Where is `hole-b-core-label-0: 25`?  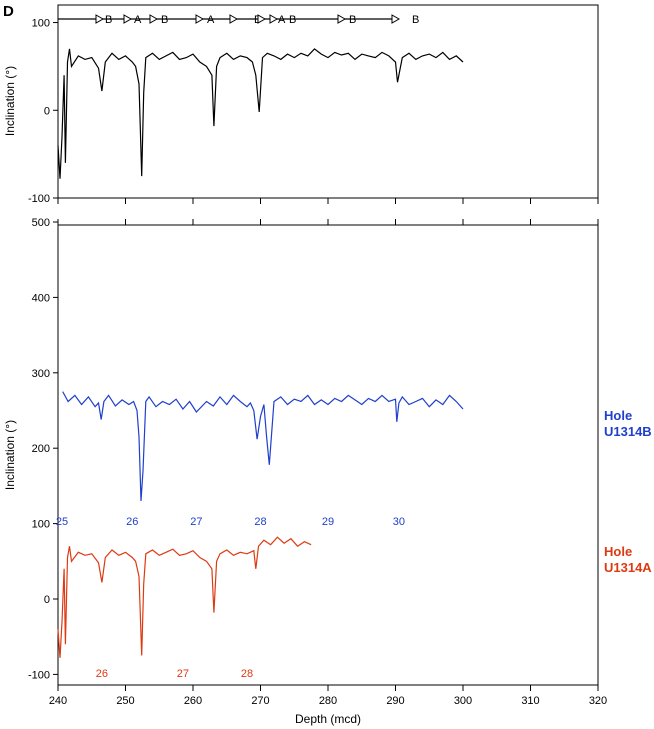 hole-b-core-label-0: 25 is located at coordinates (62, 522).